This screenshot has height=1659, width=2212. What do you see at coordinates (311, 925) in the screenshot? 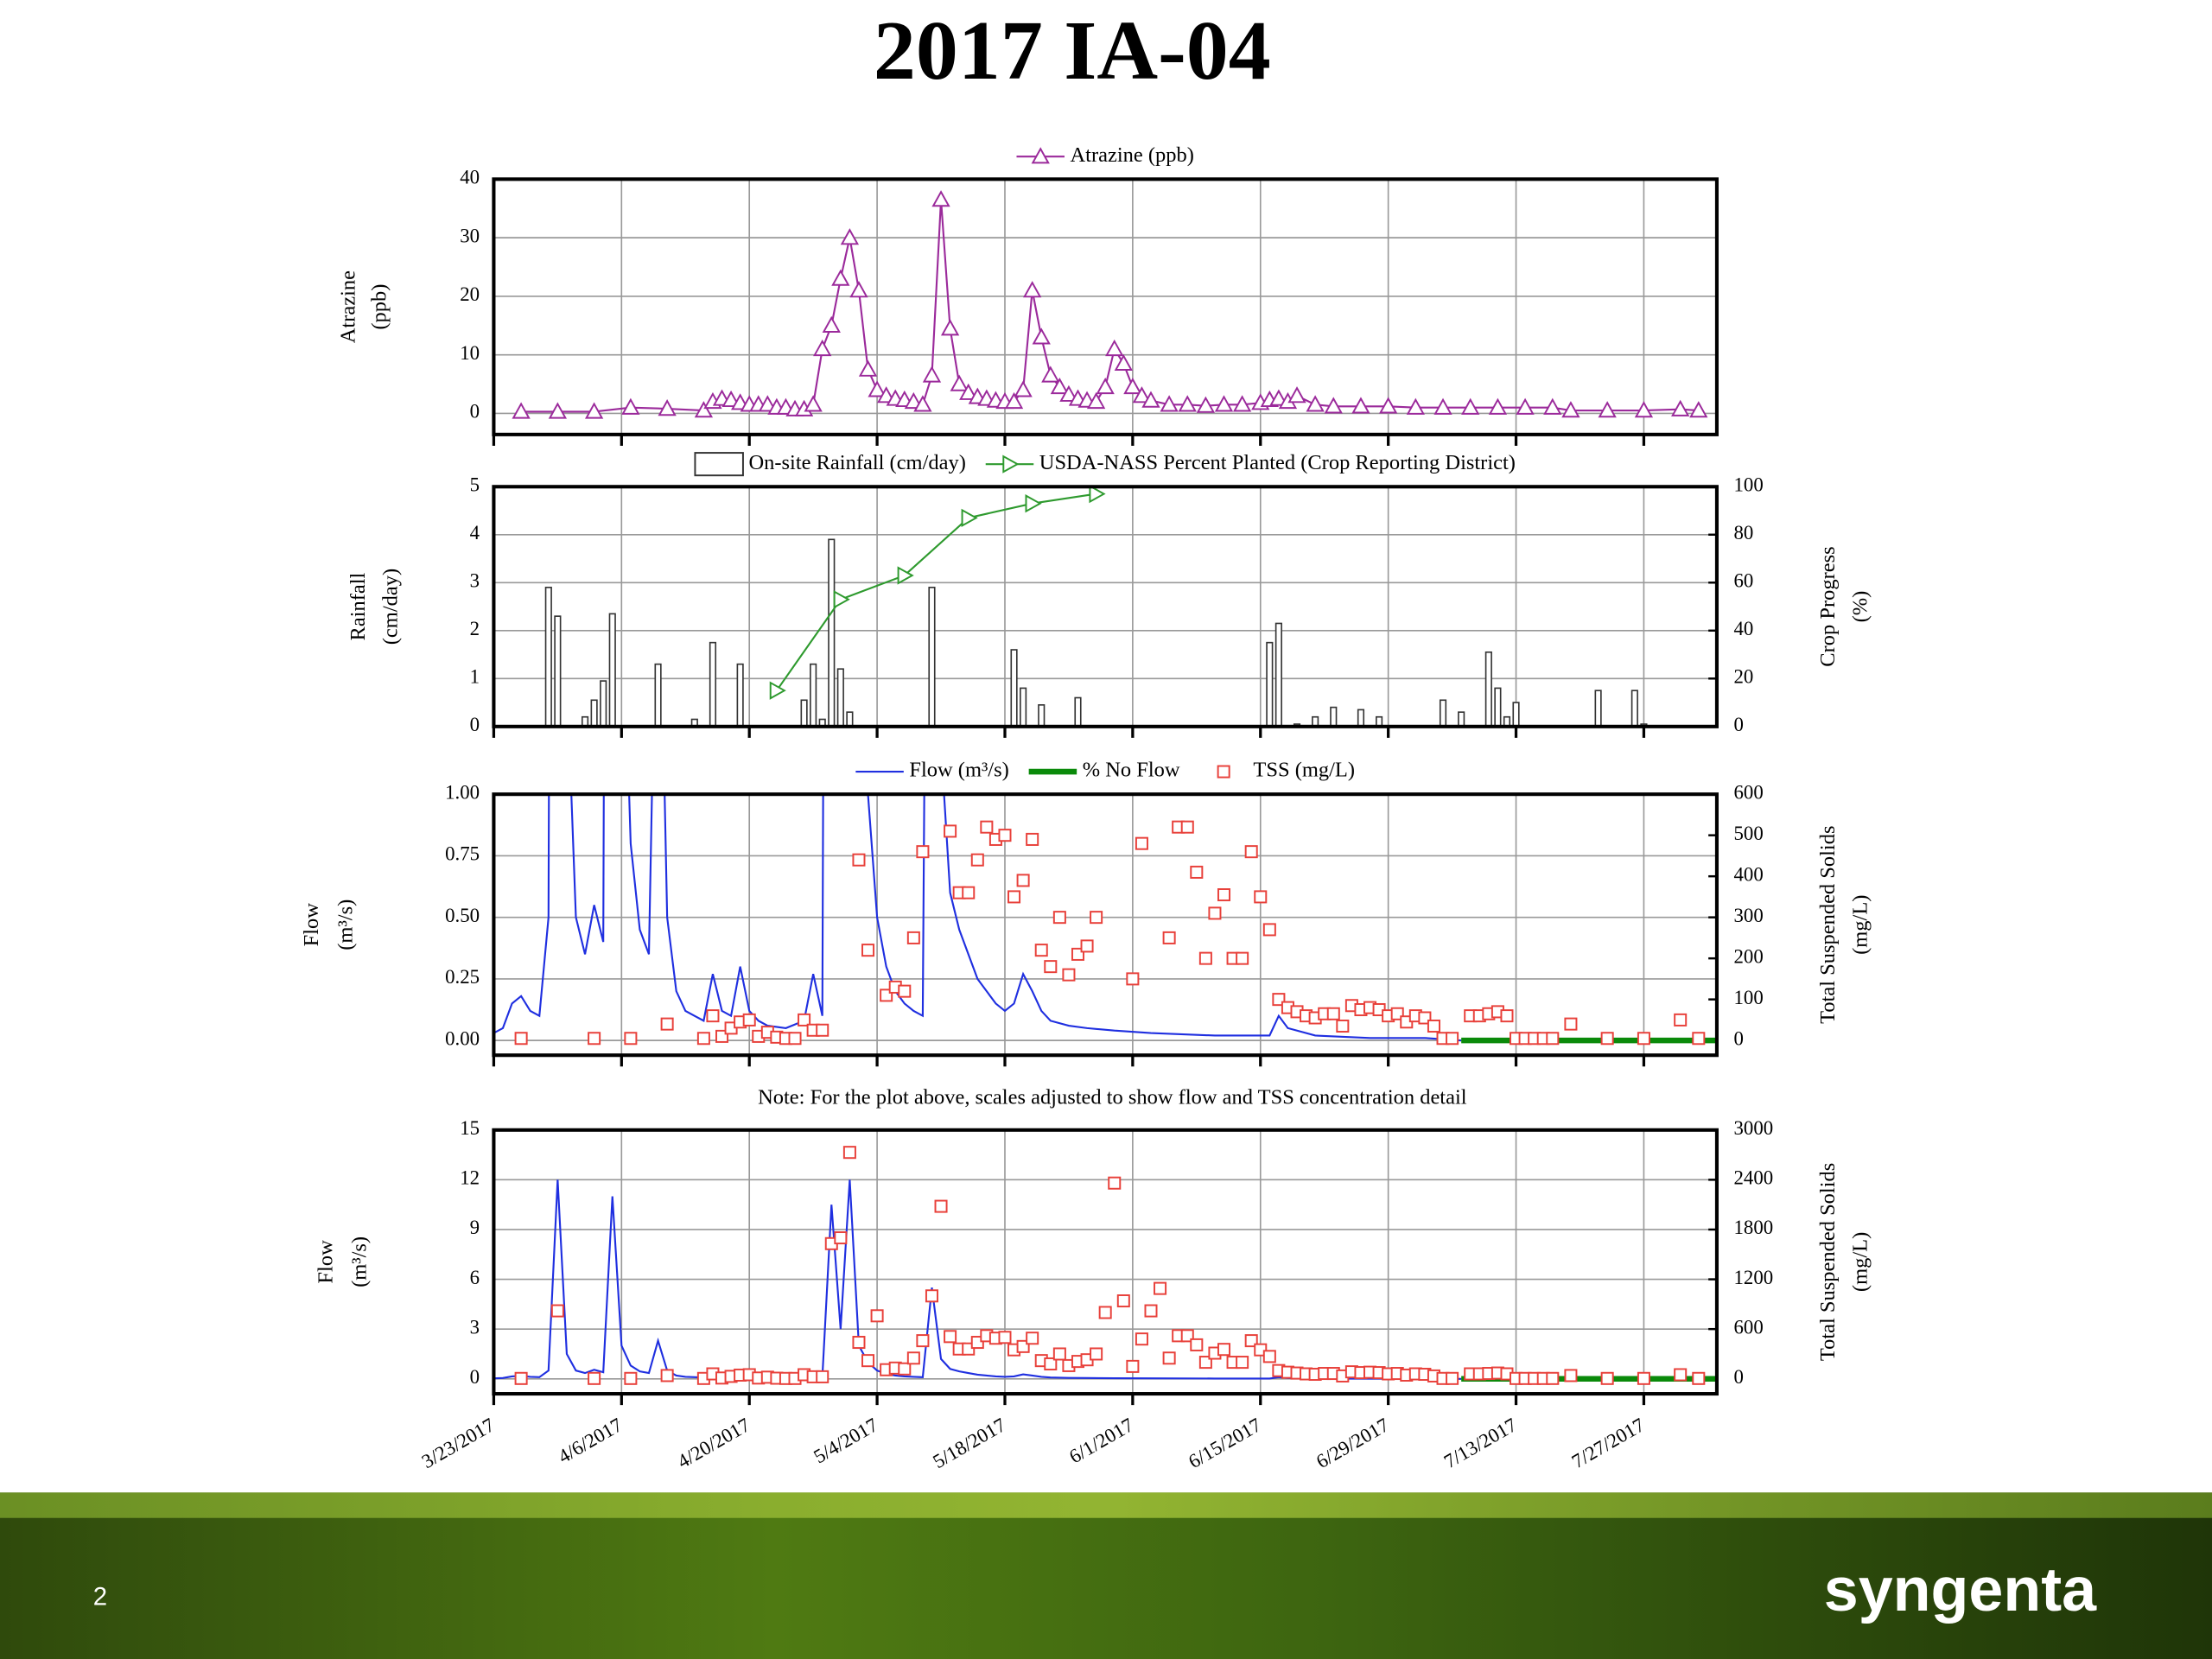
I see `y-axis-label: Flow` at bounding box center [311, 925].